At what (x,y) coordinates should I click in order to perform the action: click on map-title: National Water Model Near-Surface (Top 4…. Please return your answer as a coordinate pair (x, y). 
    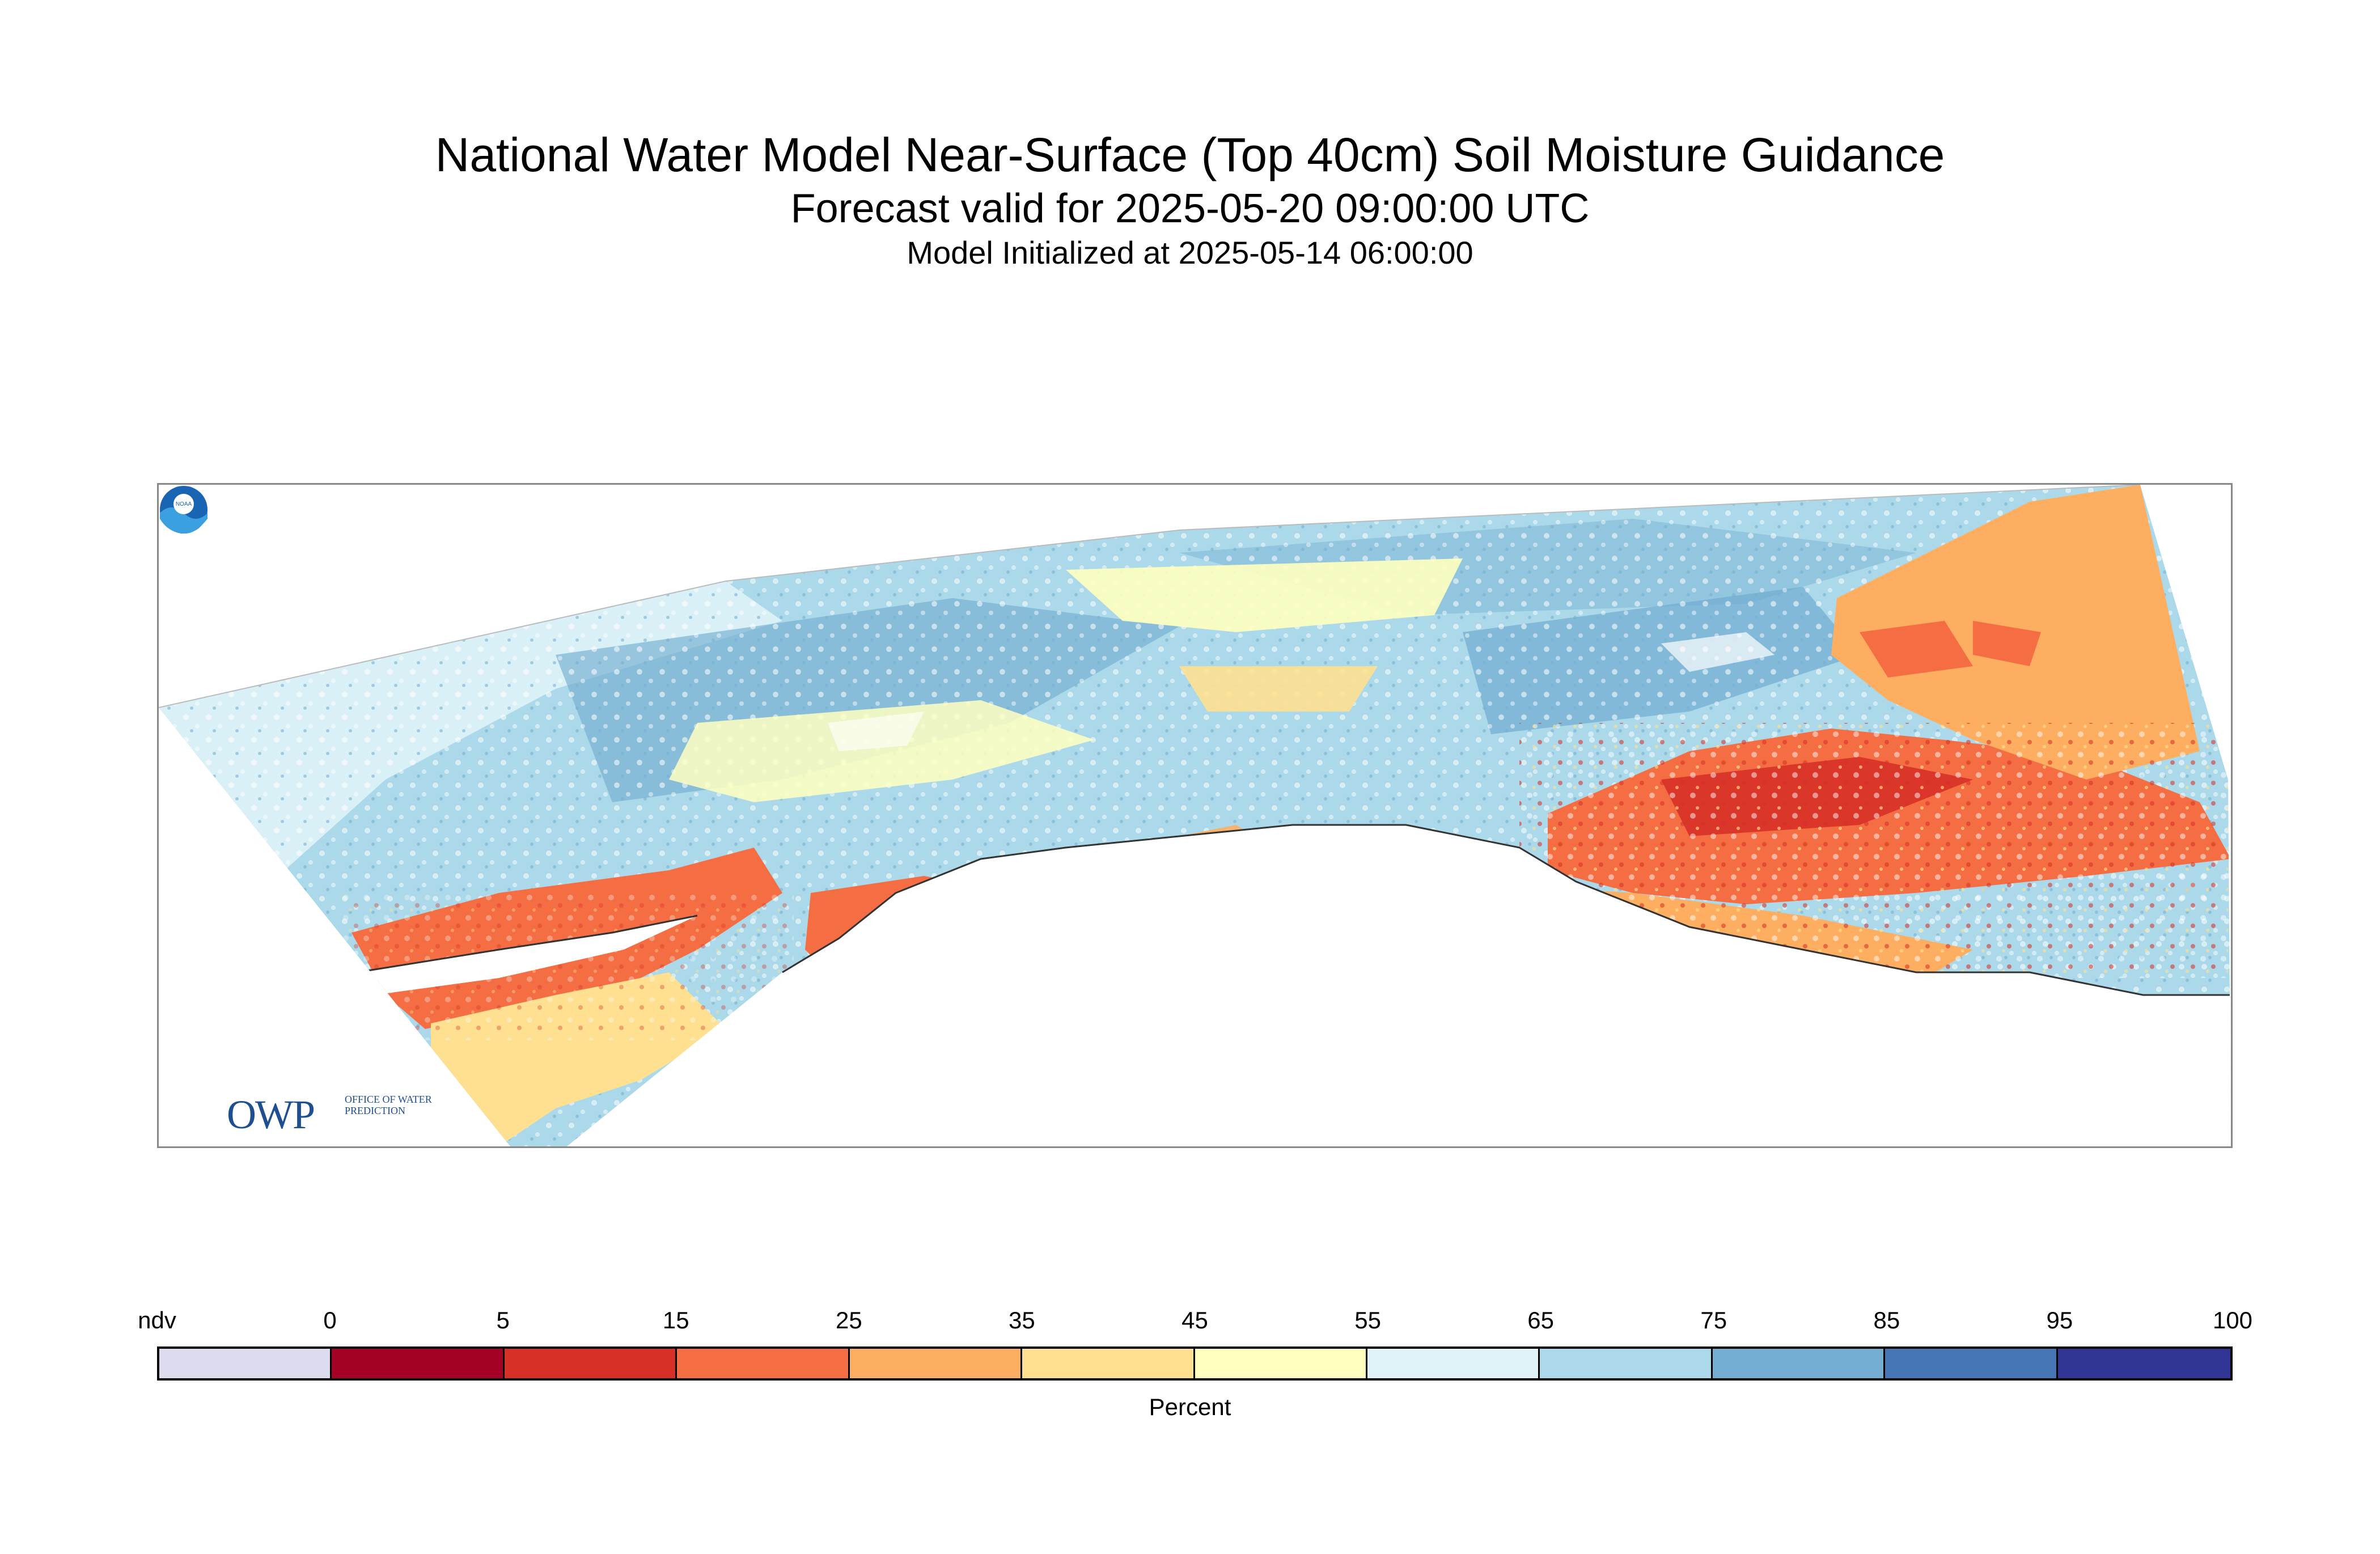
    Looking at the image, I should click on (1190, 154).